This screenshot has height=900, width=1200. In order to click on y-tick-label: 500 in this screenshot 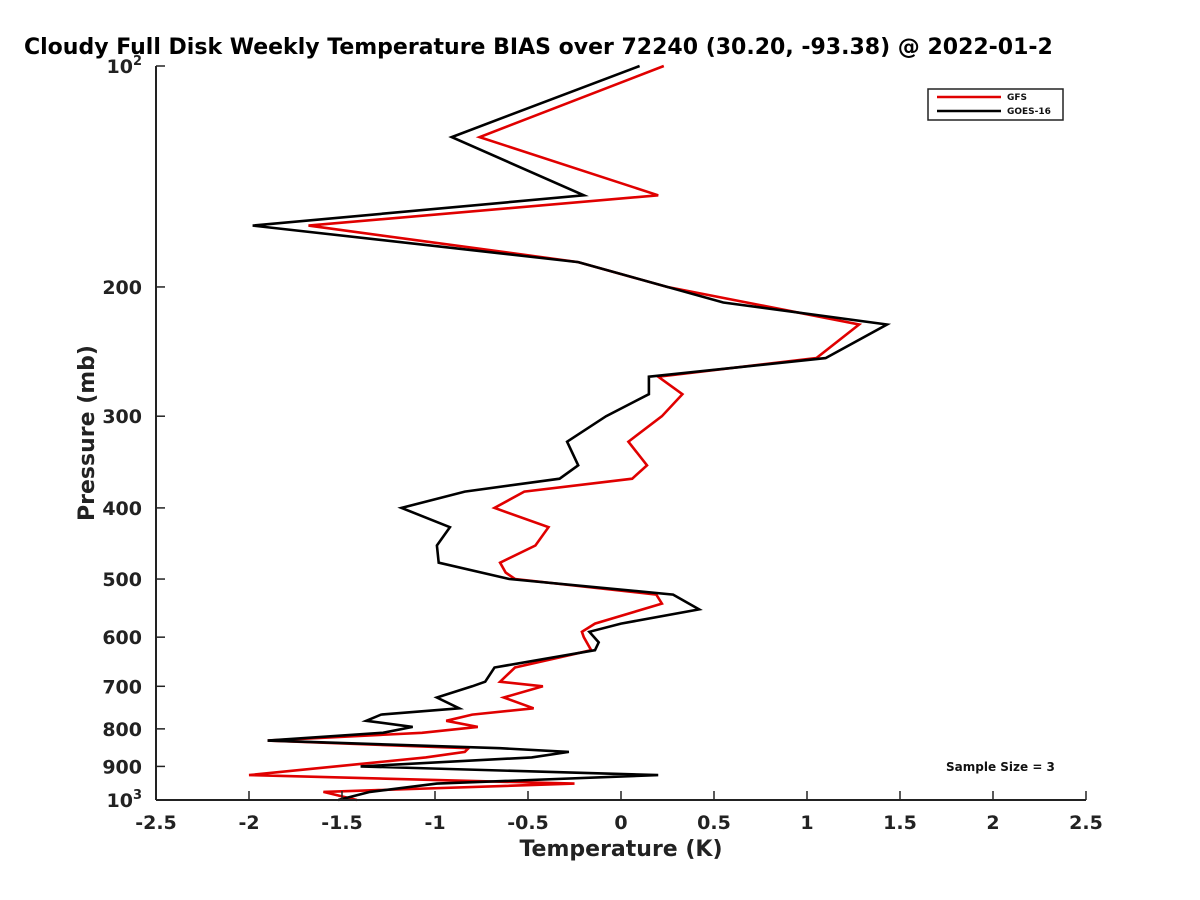, I will do `click(122, 580)`.